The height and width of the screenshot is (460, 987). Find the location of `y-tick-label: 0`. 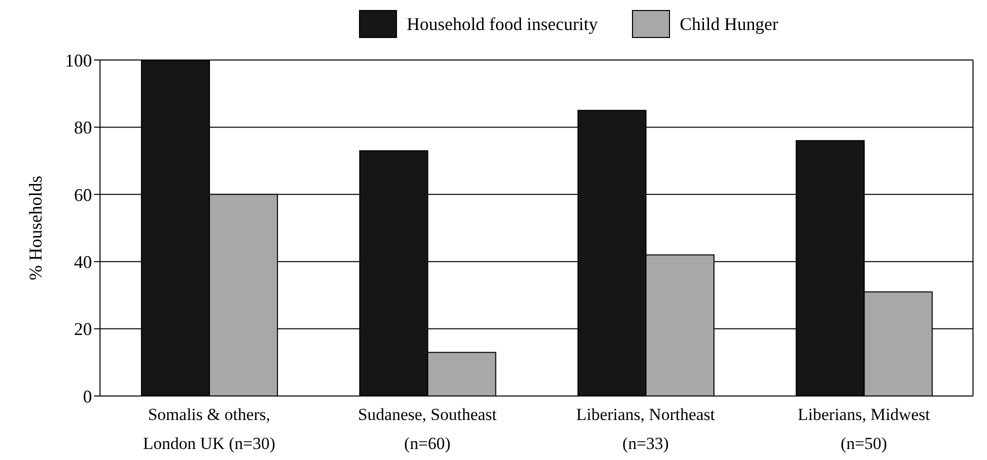

y-tick-label: 0 is located at coordinates (87, 396).